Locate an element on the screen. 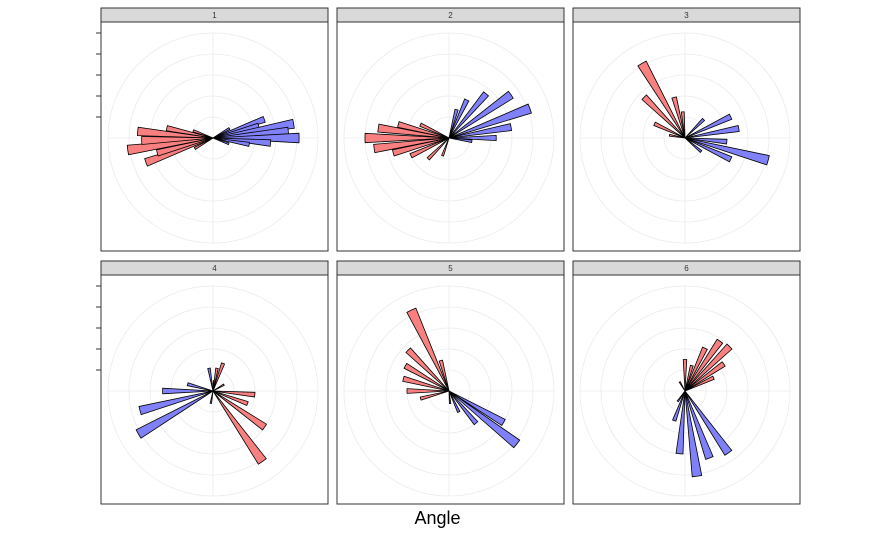 The image size is (875, 540). facet-panel-4: 4 is located at coordinates (212, 382).